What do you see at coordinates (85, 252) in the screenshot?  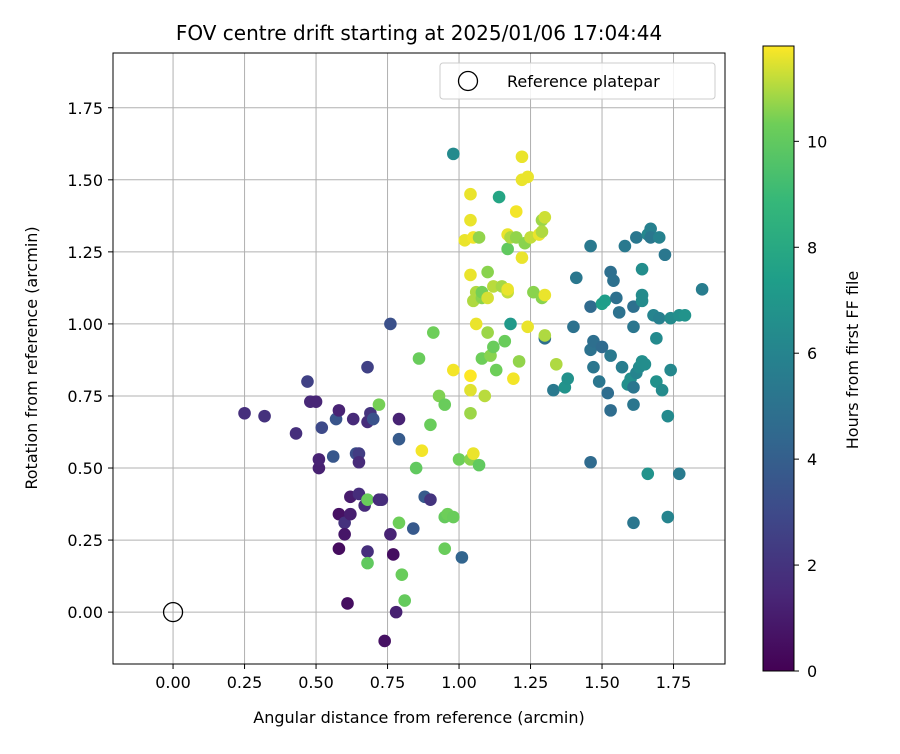 I see `y-tick-label: 1.25` at bounding box center [85, 252].